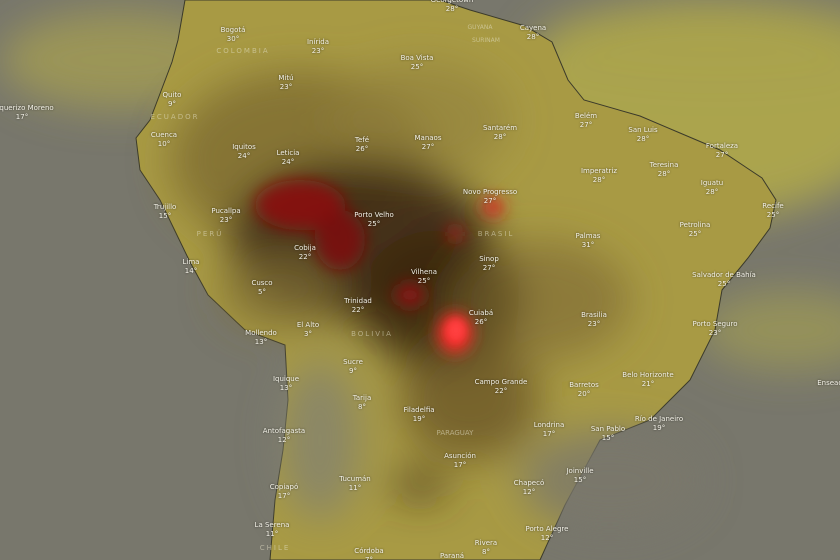 This screenshot has width=840, height=560. I want to click on city-name: Iquique, so click(286, 379).